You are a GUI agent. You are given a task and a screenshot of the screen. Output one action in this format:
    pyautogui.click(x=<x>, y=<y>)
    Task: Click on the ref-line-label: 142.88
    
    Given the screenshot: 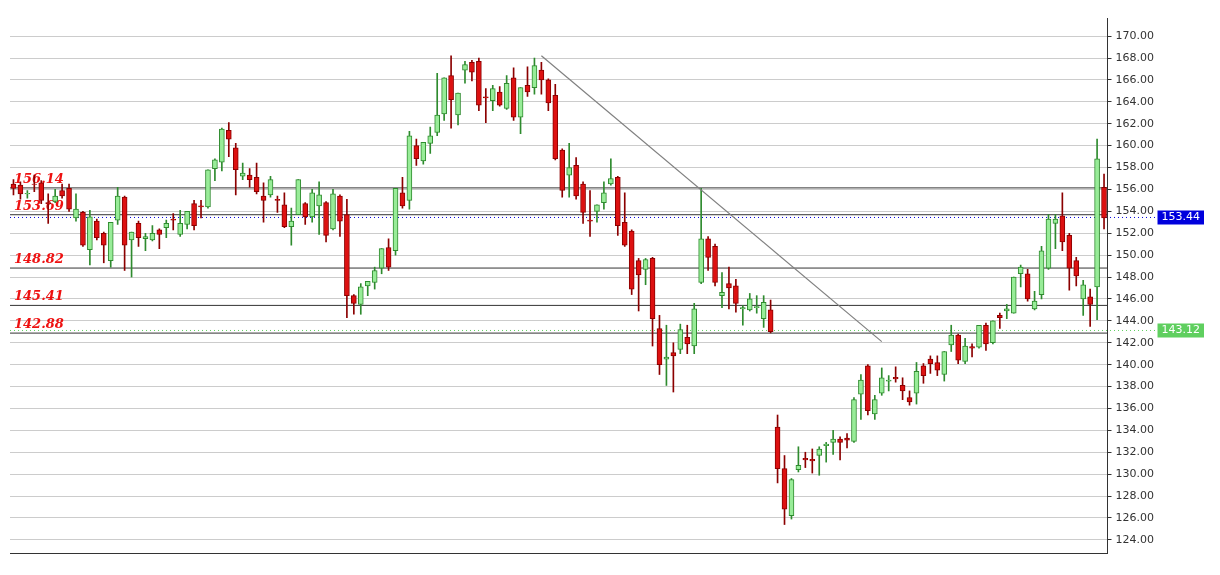 What is the action you would take?
    pyautogui.click(x=39, y=323)
    